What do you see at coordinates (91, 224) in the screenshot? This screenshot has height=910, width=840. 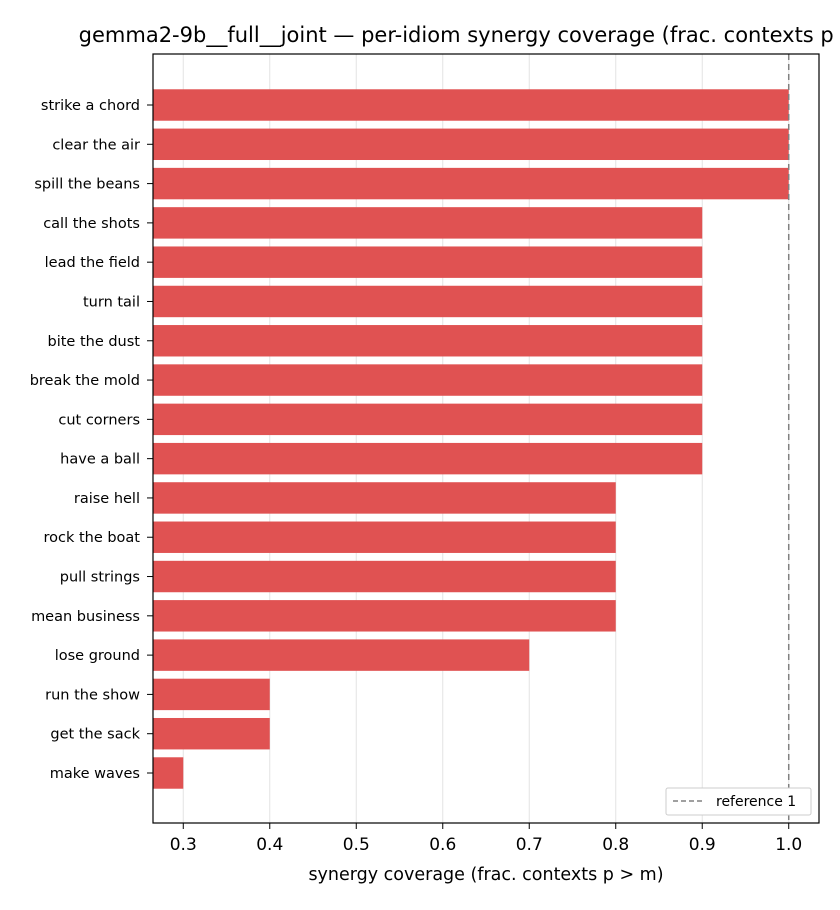 I see `category-label: call the shots` at bounding box center [91, 224].